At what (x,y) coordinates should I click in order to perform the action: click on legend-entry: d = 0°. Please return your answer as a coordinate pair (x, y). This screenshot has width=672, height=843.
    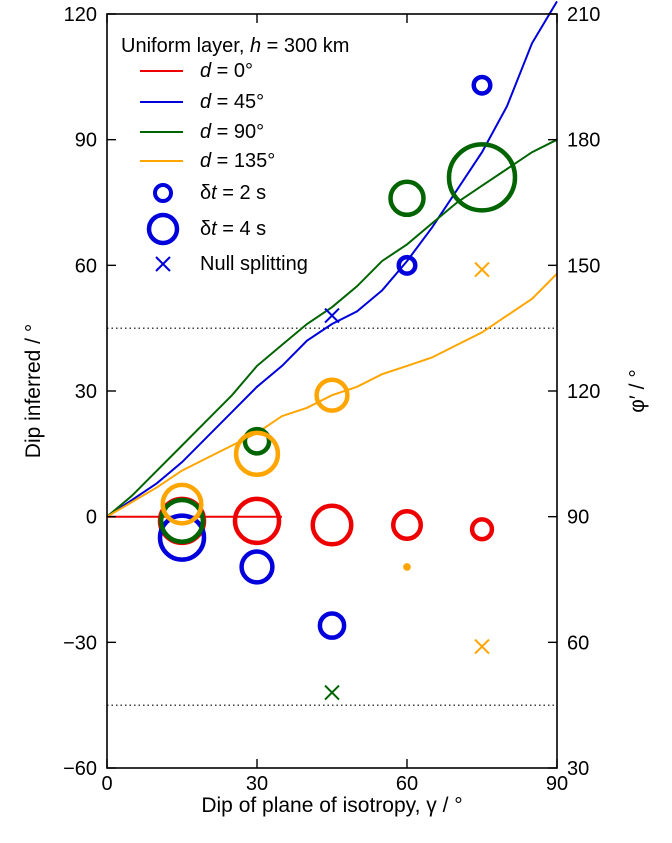
    Looking at the image, I should click on (196, 71).